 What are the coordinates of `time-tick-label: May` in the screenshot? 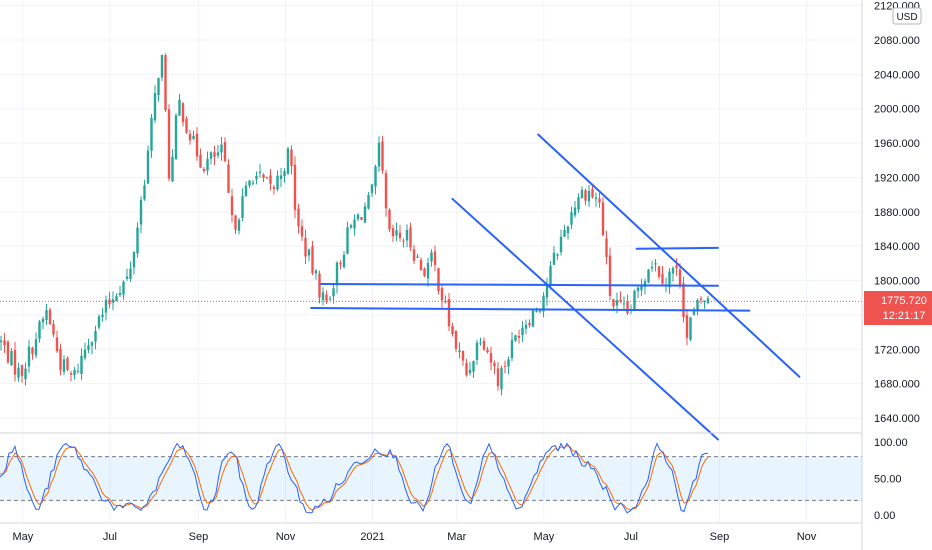 It's located at (22, 537).